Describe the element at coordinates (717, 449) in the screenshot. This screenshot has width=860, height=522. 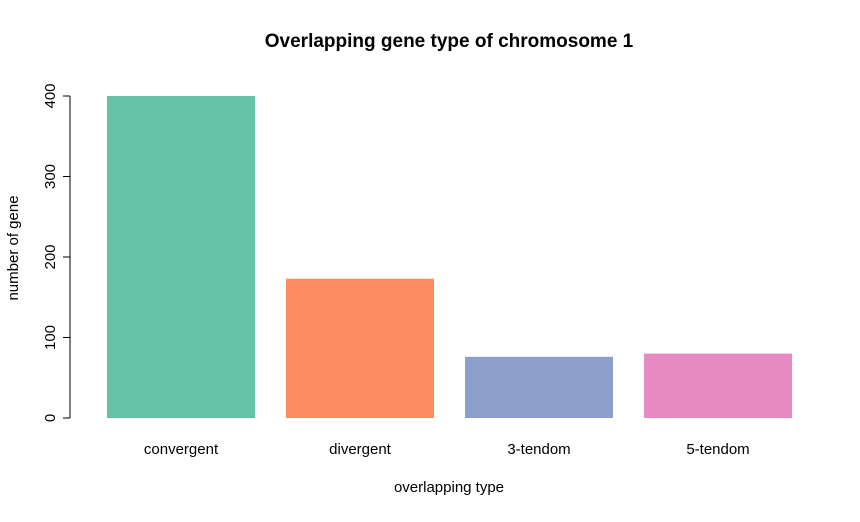
I see `x-tick-label: 5-tendom` at that location.